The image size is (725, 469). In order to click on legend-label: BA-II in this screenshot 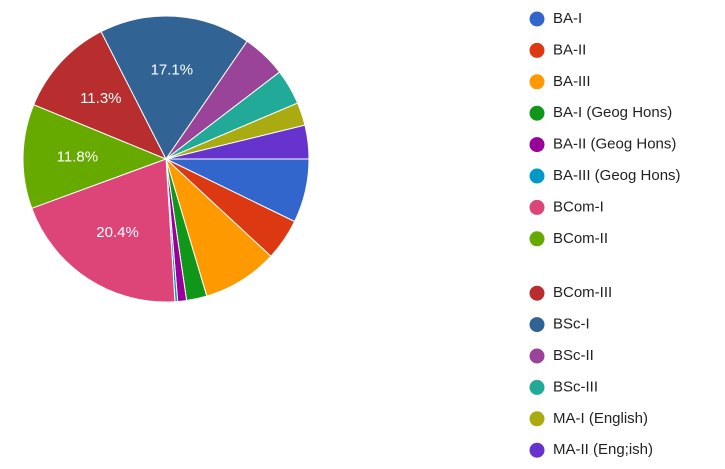, I will do `click(569, 49)`.